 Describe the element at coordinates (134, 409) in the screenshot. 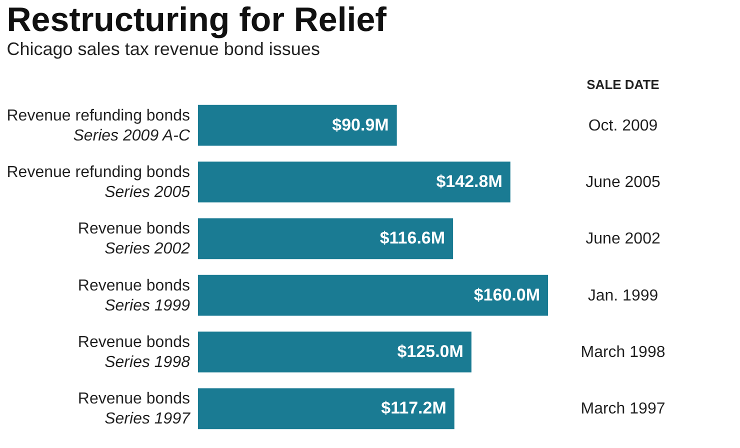

I see `category-label: Revenue bonds Series 1997` at that location.